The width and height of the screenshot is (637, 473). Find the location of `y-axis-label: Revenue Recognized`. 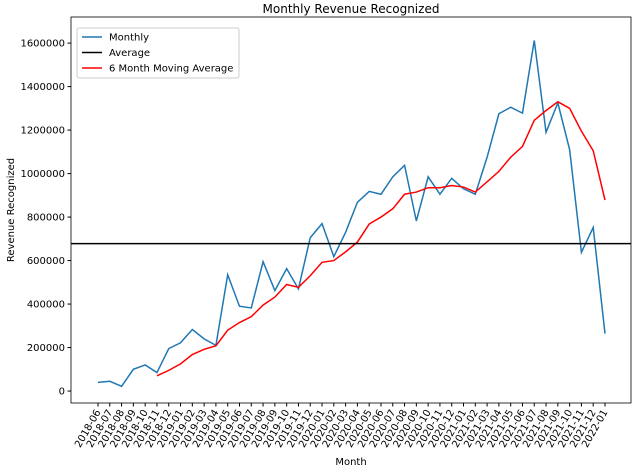

y-axis-label: Revenue Recognized is located at coordinates (11, 210).